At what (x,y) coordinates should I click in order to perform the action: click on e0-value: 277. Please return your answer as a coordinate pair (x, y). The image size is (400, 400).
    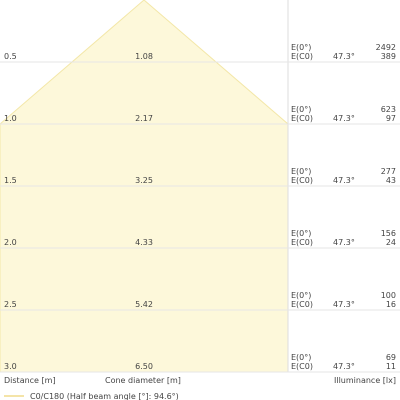
    Looking at the image, I should click on (388, 171).